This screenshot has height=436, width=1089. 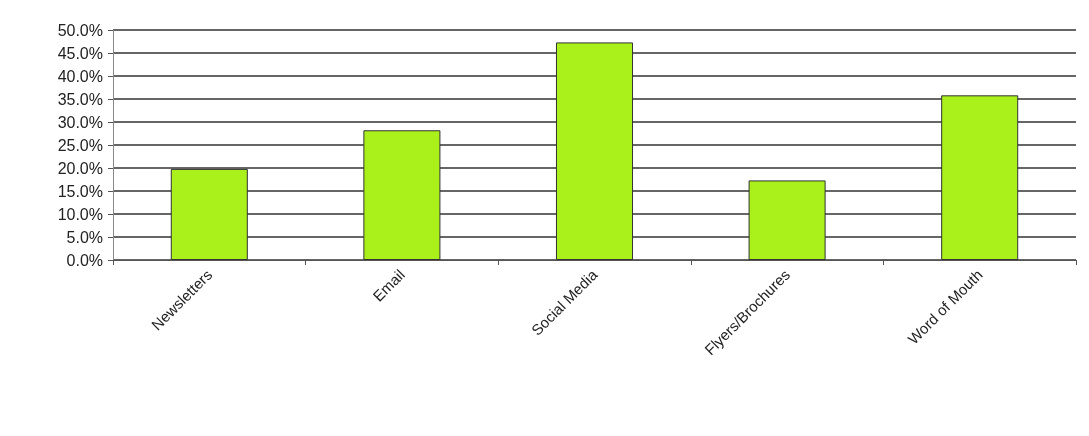 What do you see at coordinates (84, 260) in the screenshot?
I see `y-tick-label: 0.0%` at bounding box center [84, 260].